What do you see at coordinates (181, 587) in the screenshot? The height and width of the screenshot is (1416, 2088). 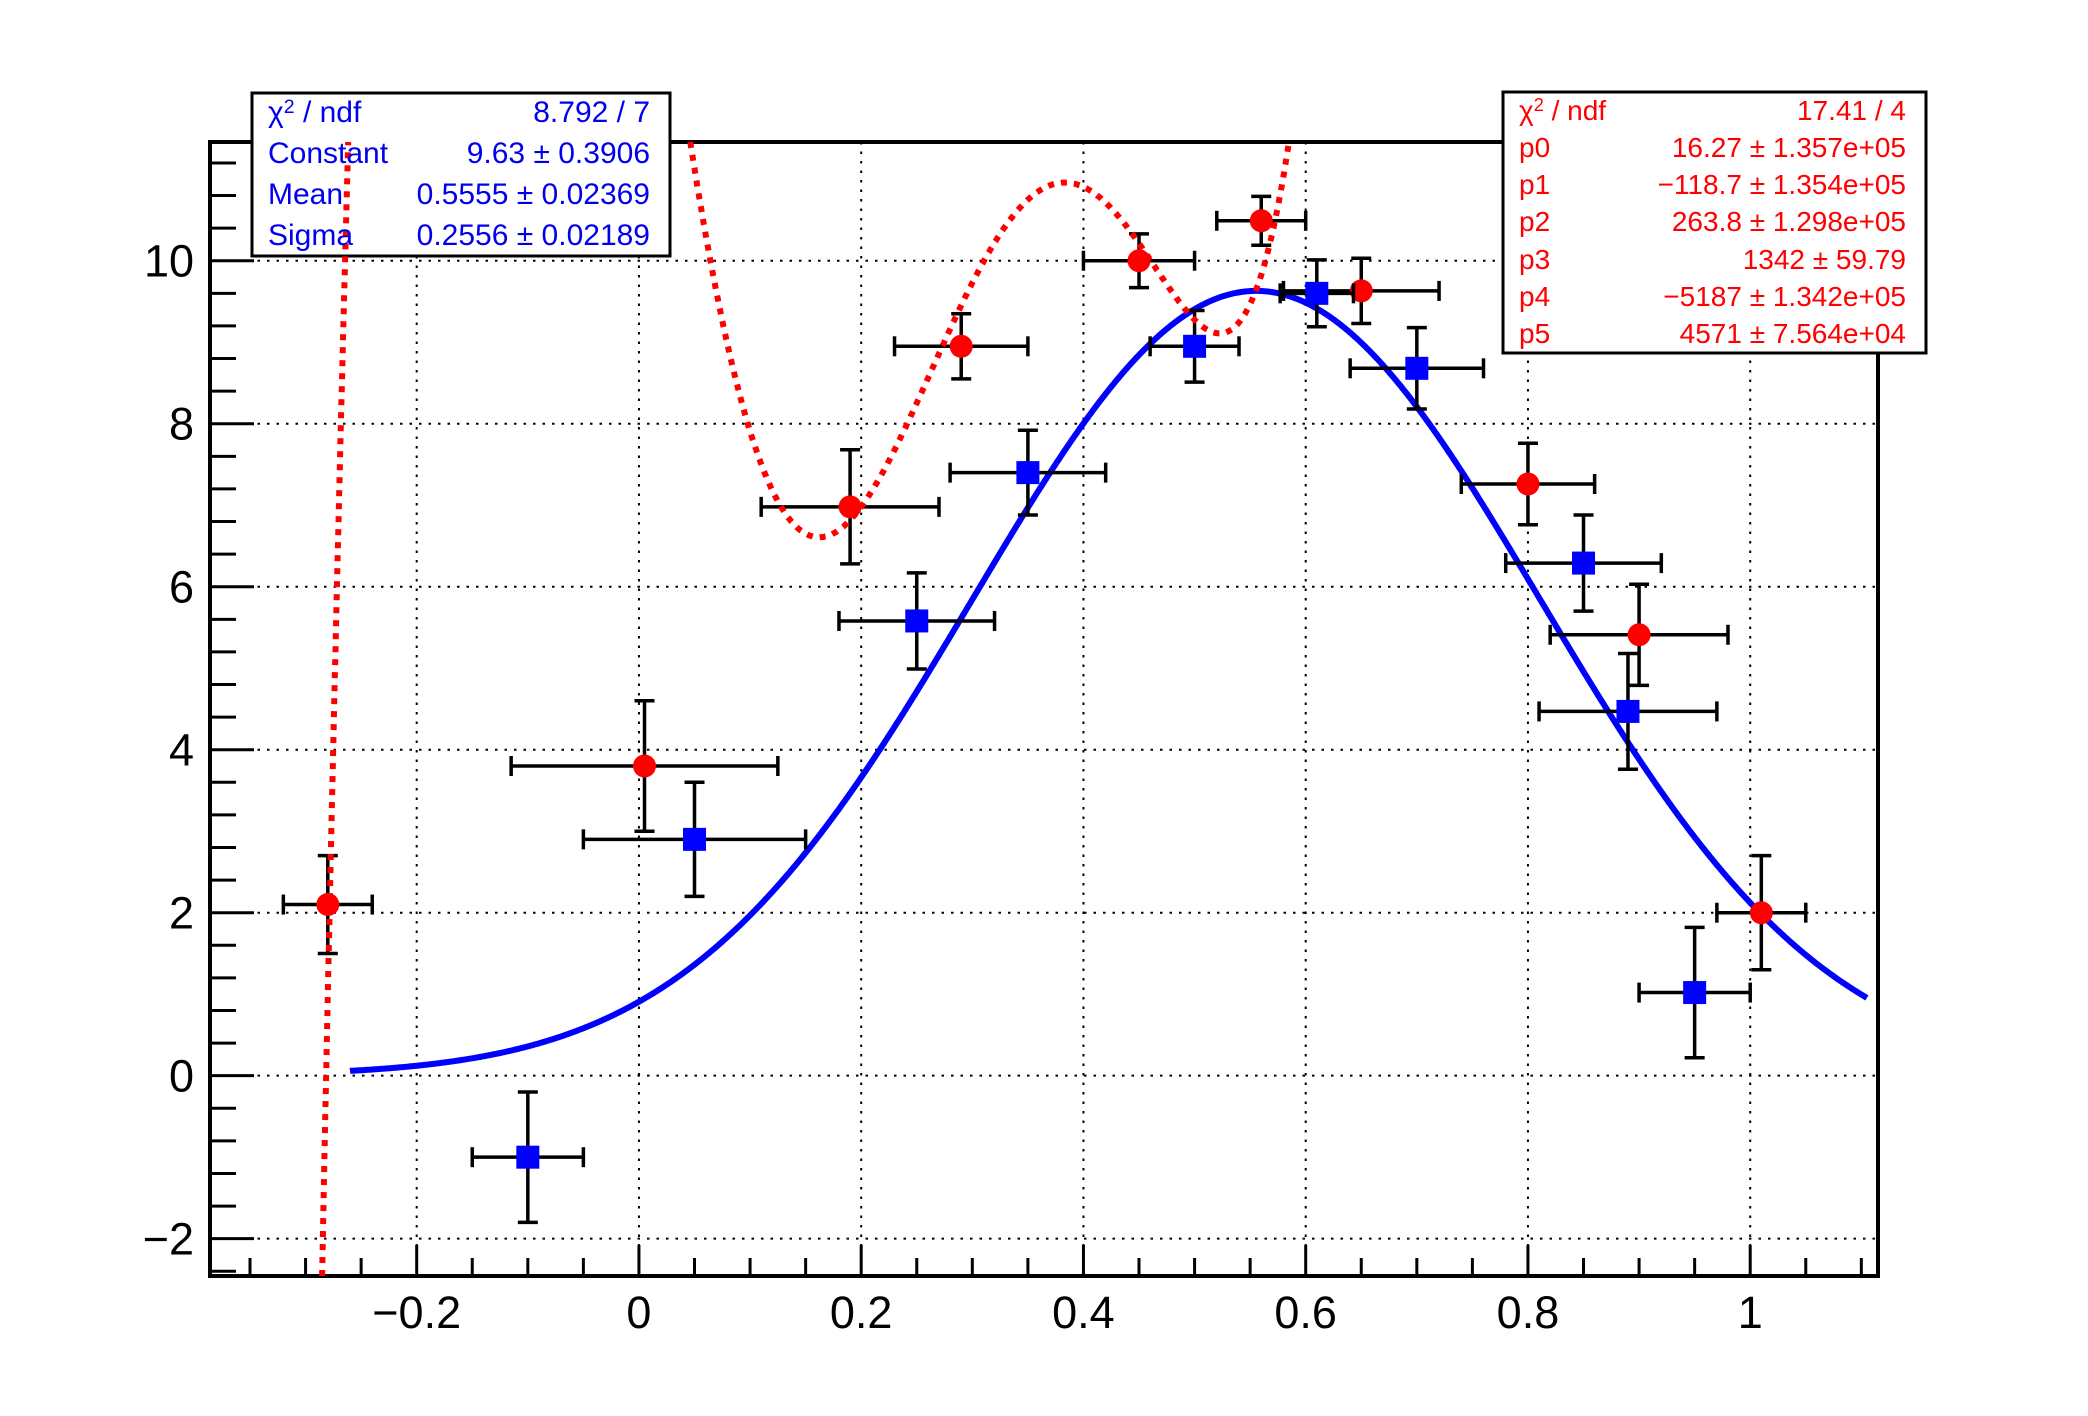 I see `y-tick-label: 6` at bounding box center [181, 587].